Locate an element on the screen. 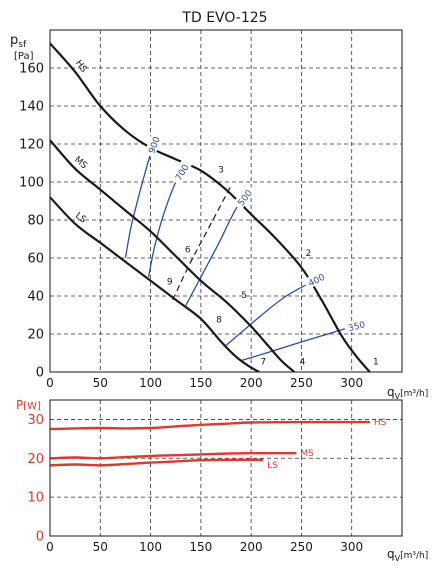 Image resolution: width=448 pixels, height=572 pixels. pressure-x-tick-label: 100 is located at coordinates (150, 383).